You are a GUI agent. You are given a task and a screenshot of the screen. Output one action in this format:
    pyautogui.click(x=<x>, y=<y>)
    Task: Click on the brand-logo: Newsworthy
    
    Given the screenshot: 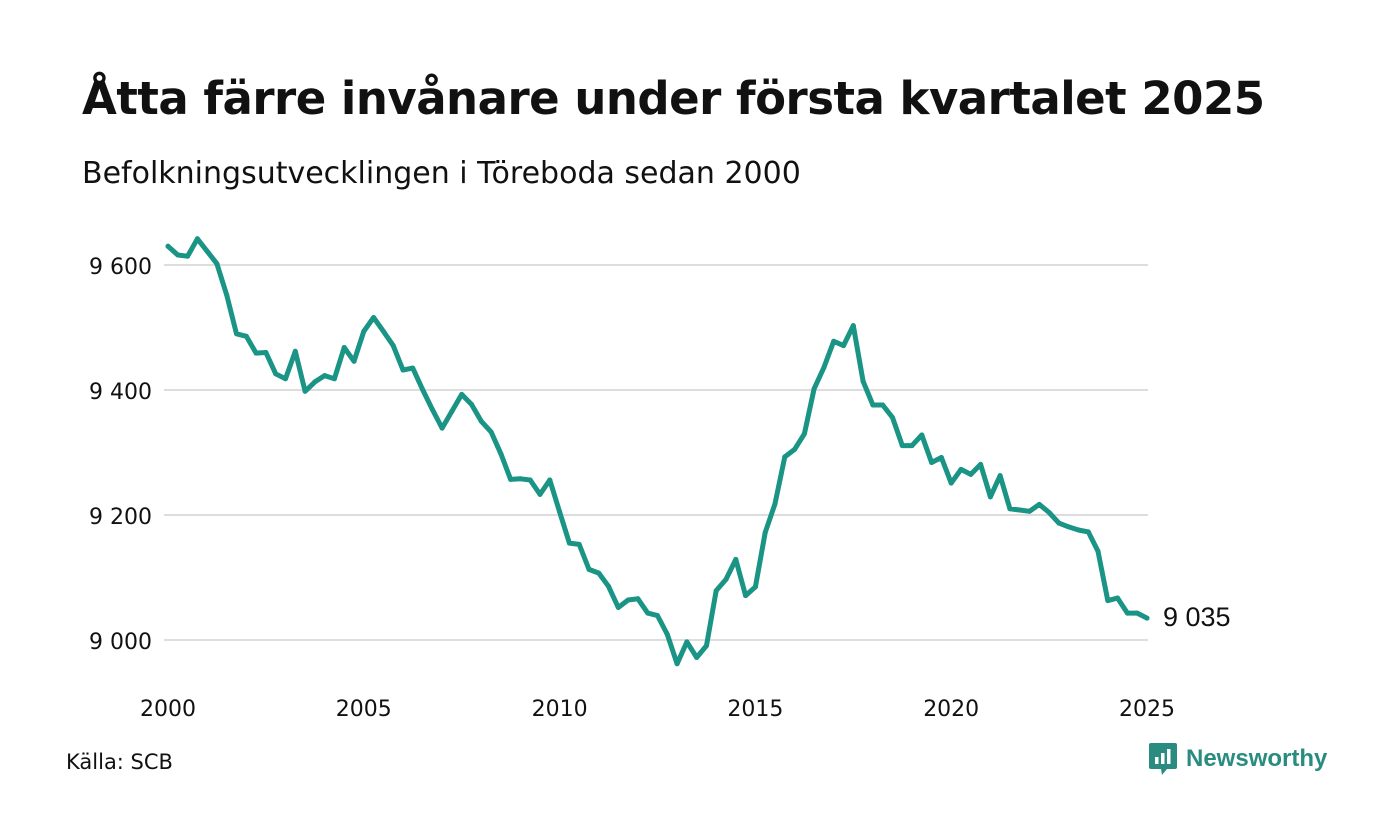 What is the action you would take?
    pyautogui.click(x=1237, y=759)
    